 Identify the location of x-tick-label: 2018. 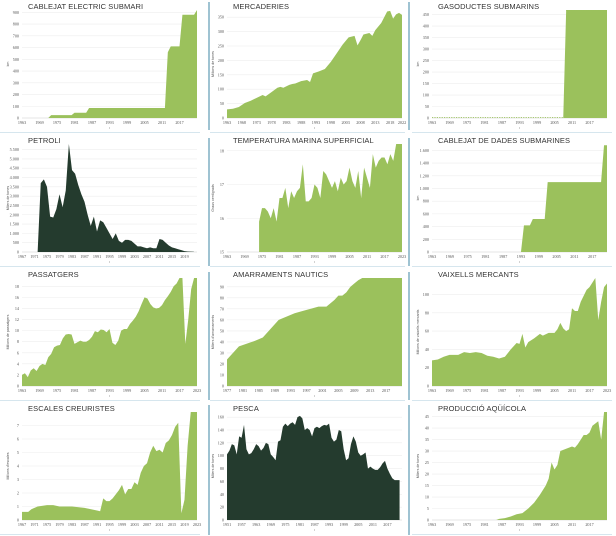
(390, 122).